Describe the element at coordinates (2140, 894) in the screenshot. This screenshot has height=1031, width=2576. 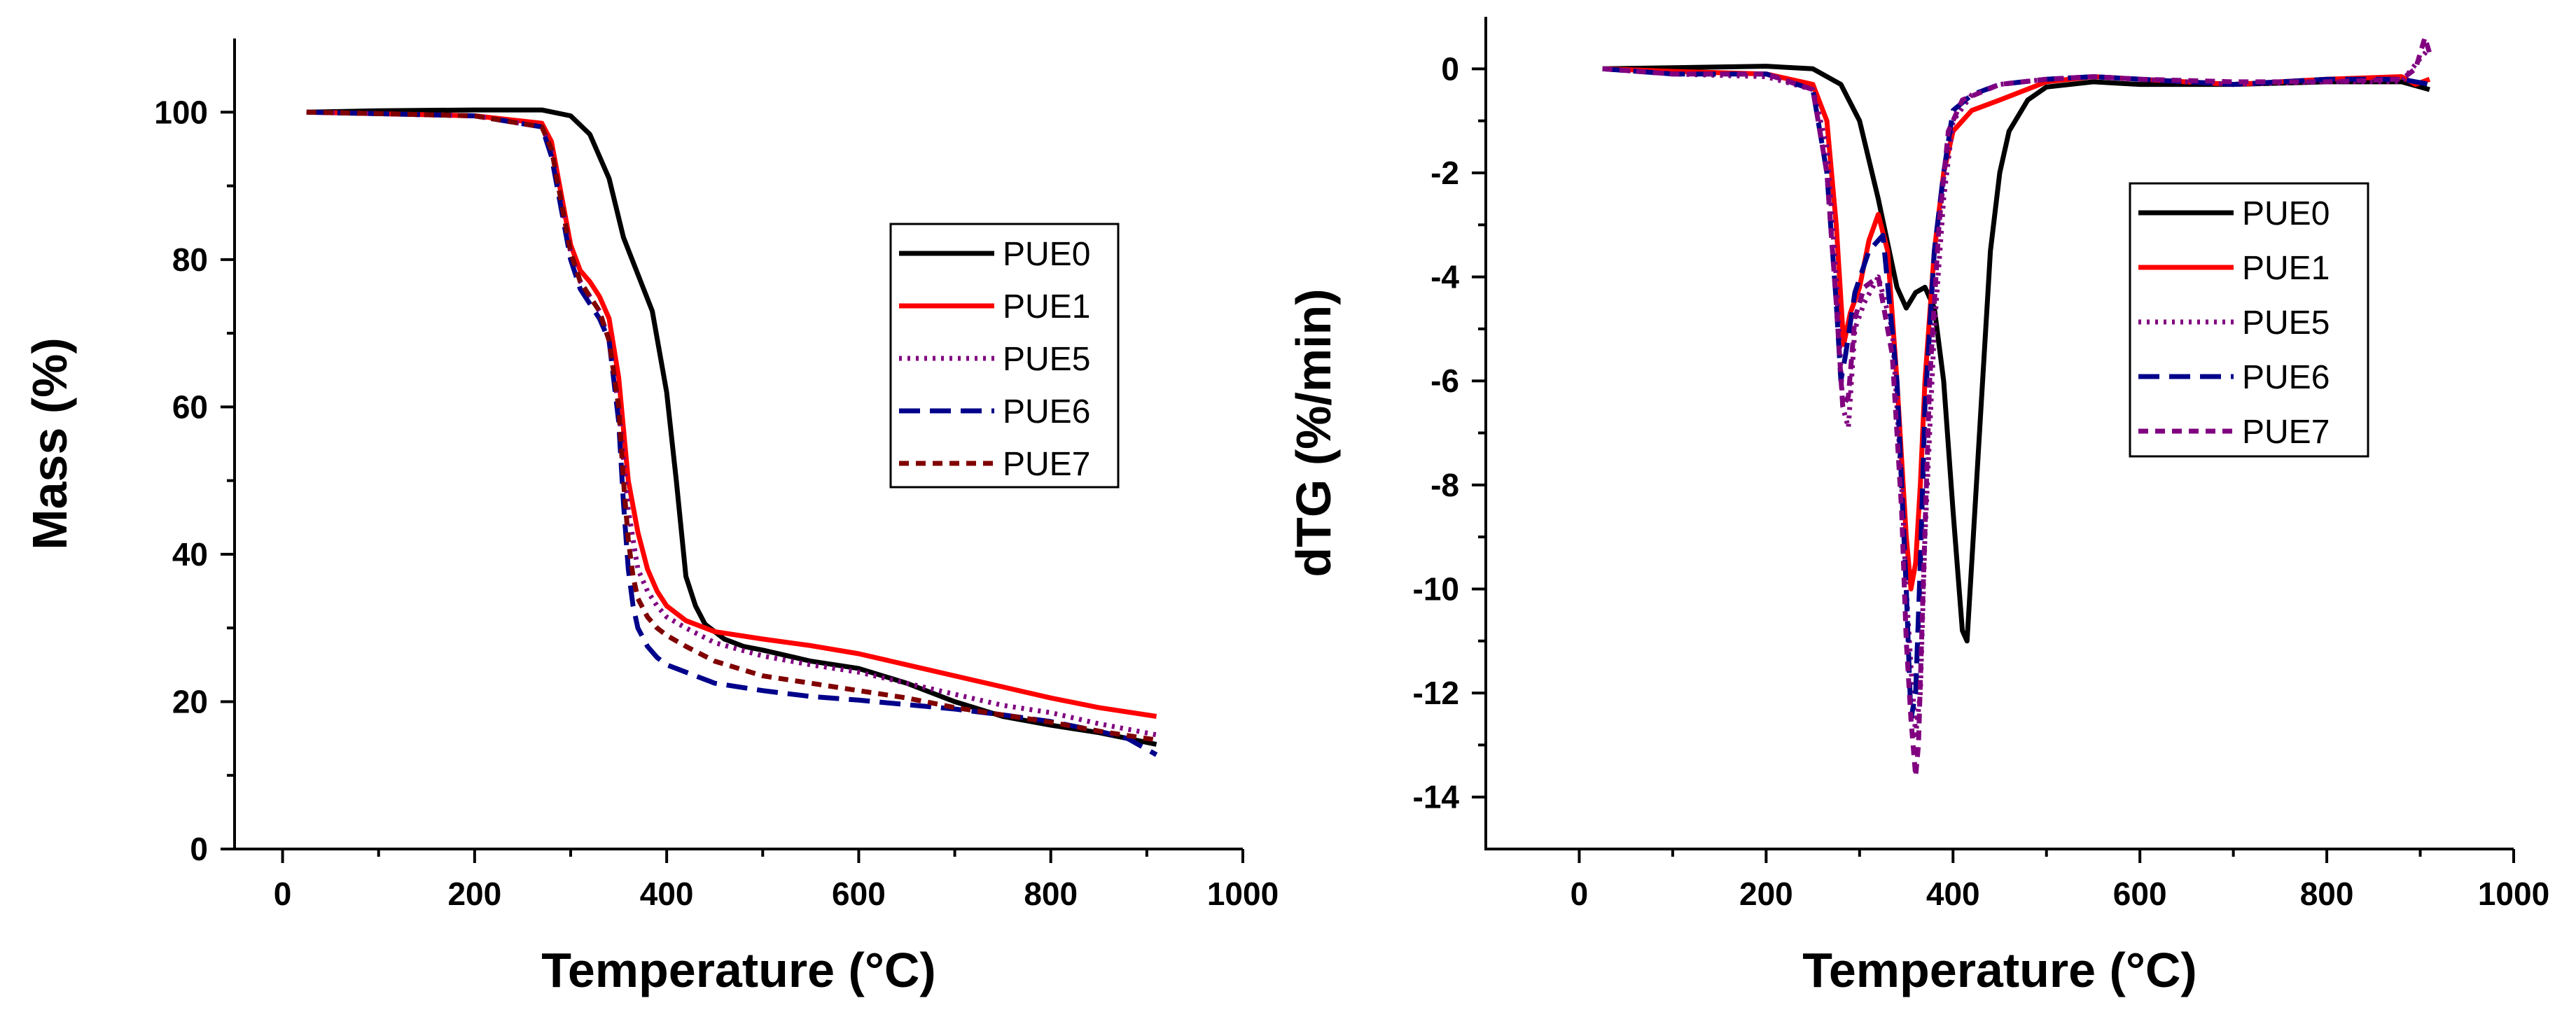
I see `dtg-x-tick-label: 600` at that location.